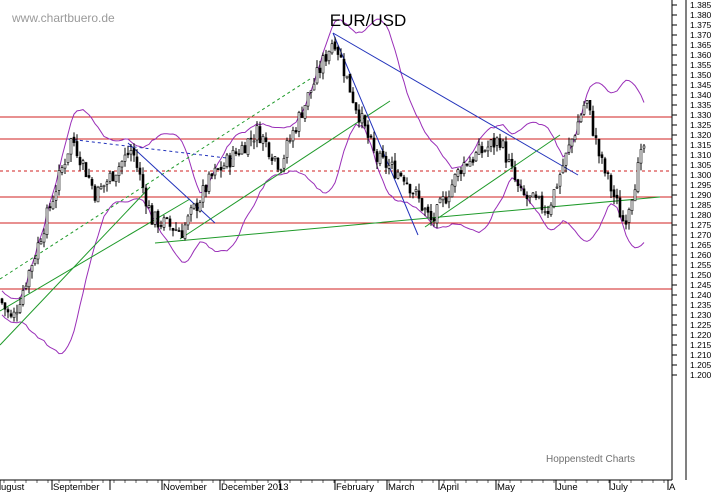 This screenshot has height=492, width=720. I want to click on y-tick-label: 1.240, so click(701, 295).